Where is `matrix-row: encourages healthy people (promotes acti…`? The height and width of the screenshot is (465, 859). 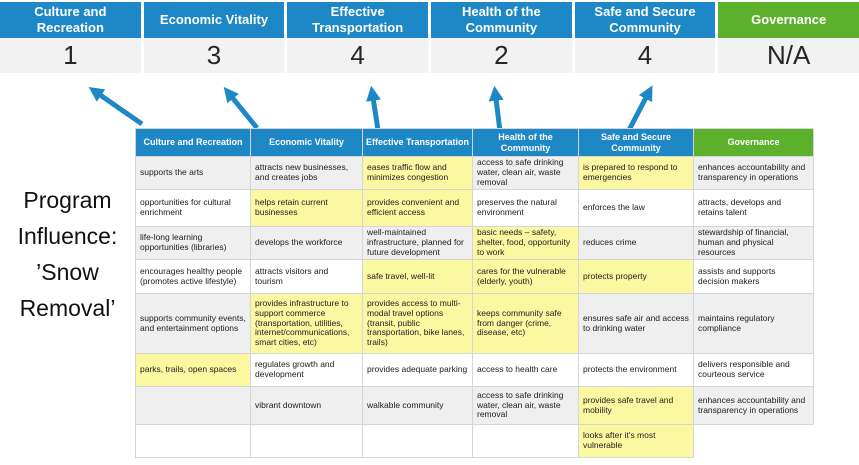
matrix-row: encourages healthy people (promotes acti… is located at coordinates (474, 276).